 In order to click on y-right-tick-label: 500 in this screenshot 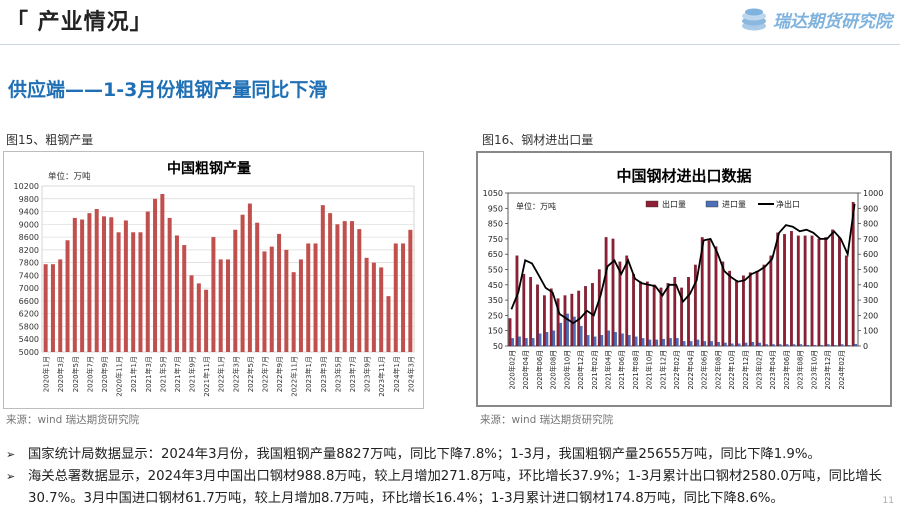, I will do `click(870, 270)`.